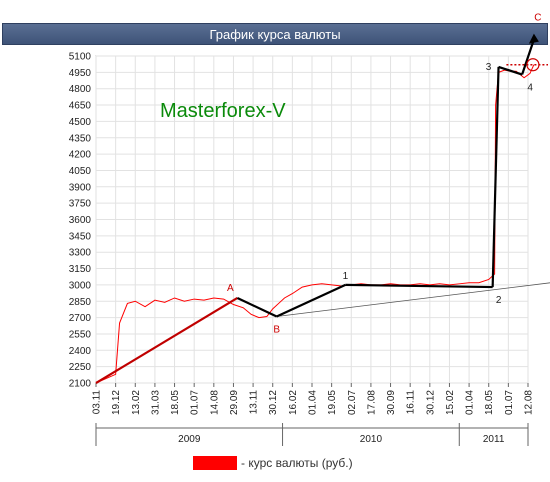 The height and width of the screenshot is (482, 550). I want to click on y-tick-label: 3750, so click(80, 204).